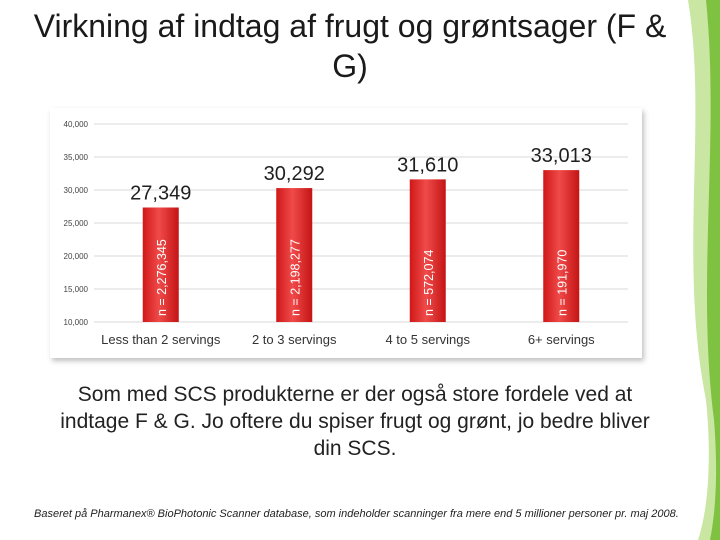  Describe the element at coordinates (76, 190) in the screenshot. I see `y-tick-label: 30,000` at that location.